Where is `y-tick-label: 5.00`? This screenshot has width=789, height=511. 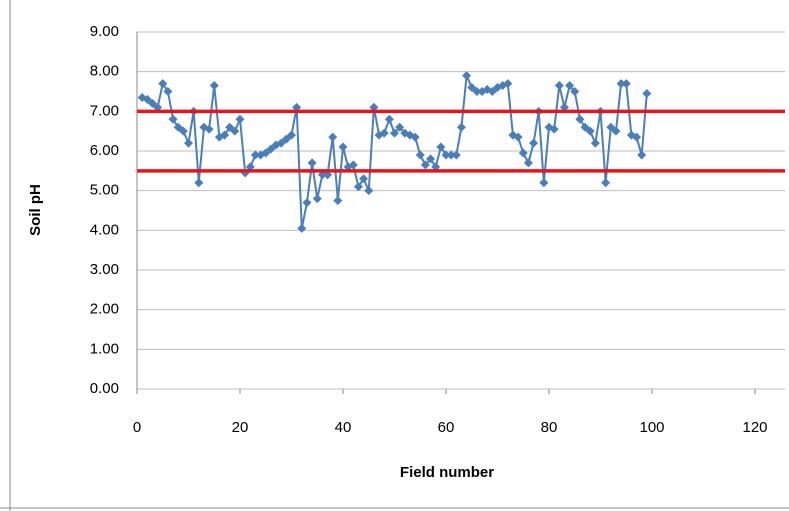 y-tick-label: 5.00 is located at coordinates (104, 190).